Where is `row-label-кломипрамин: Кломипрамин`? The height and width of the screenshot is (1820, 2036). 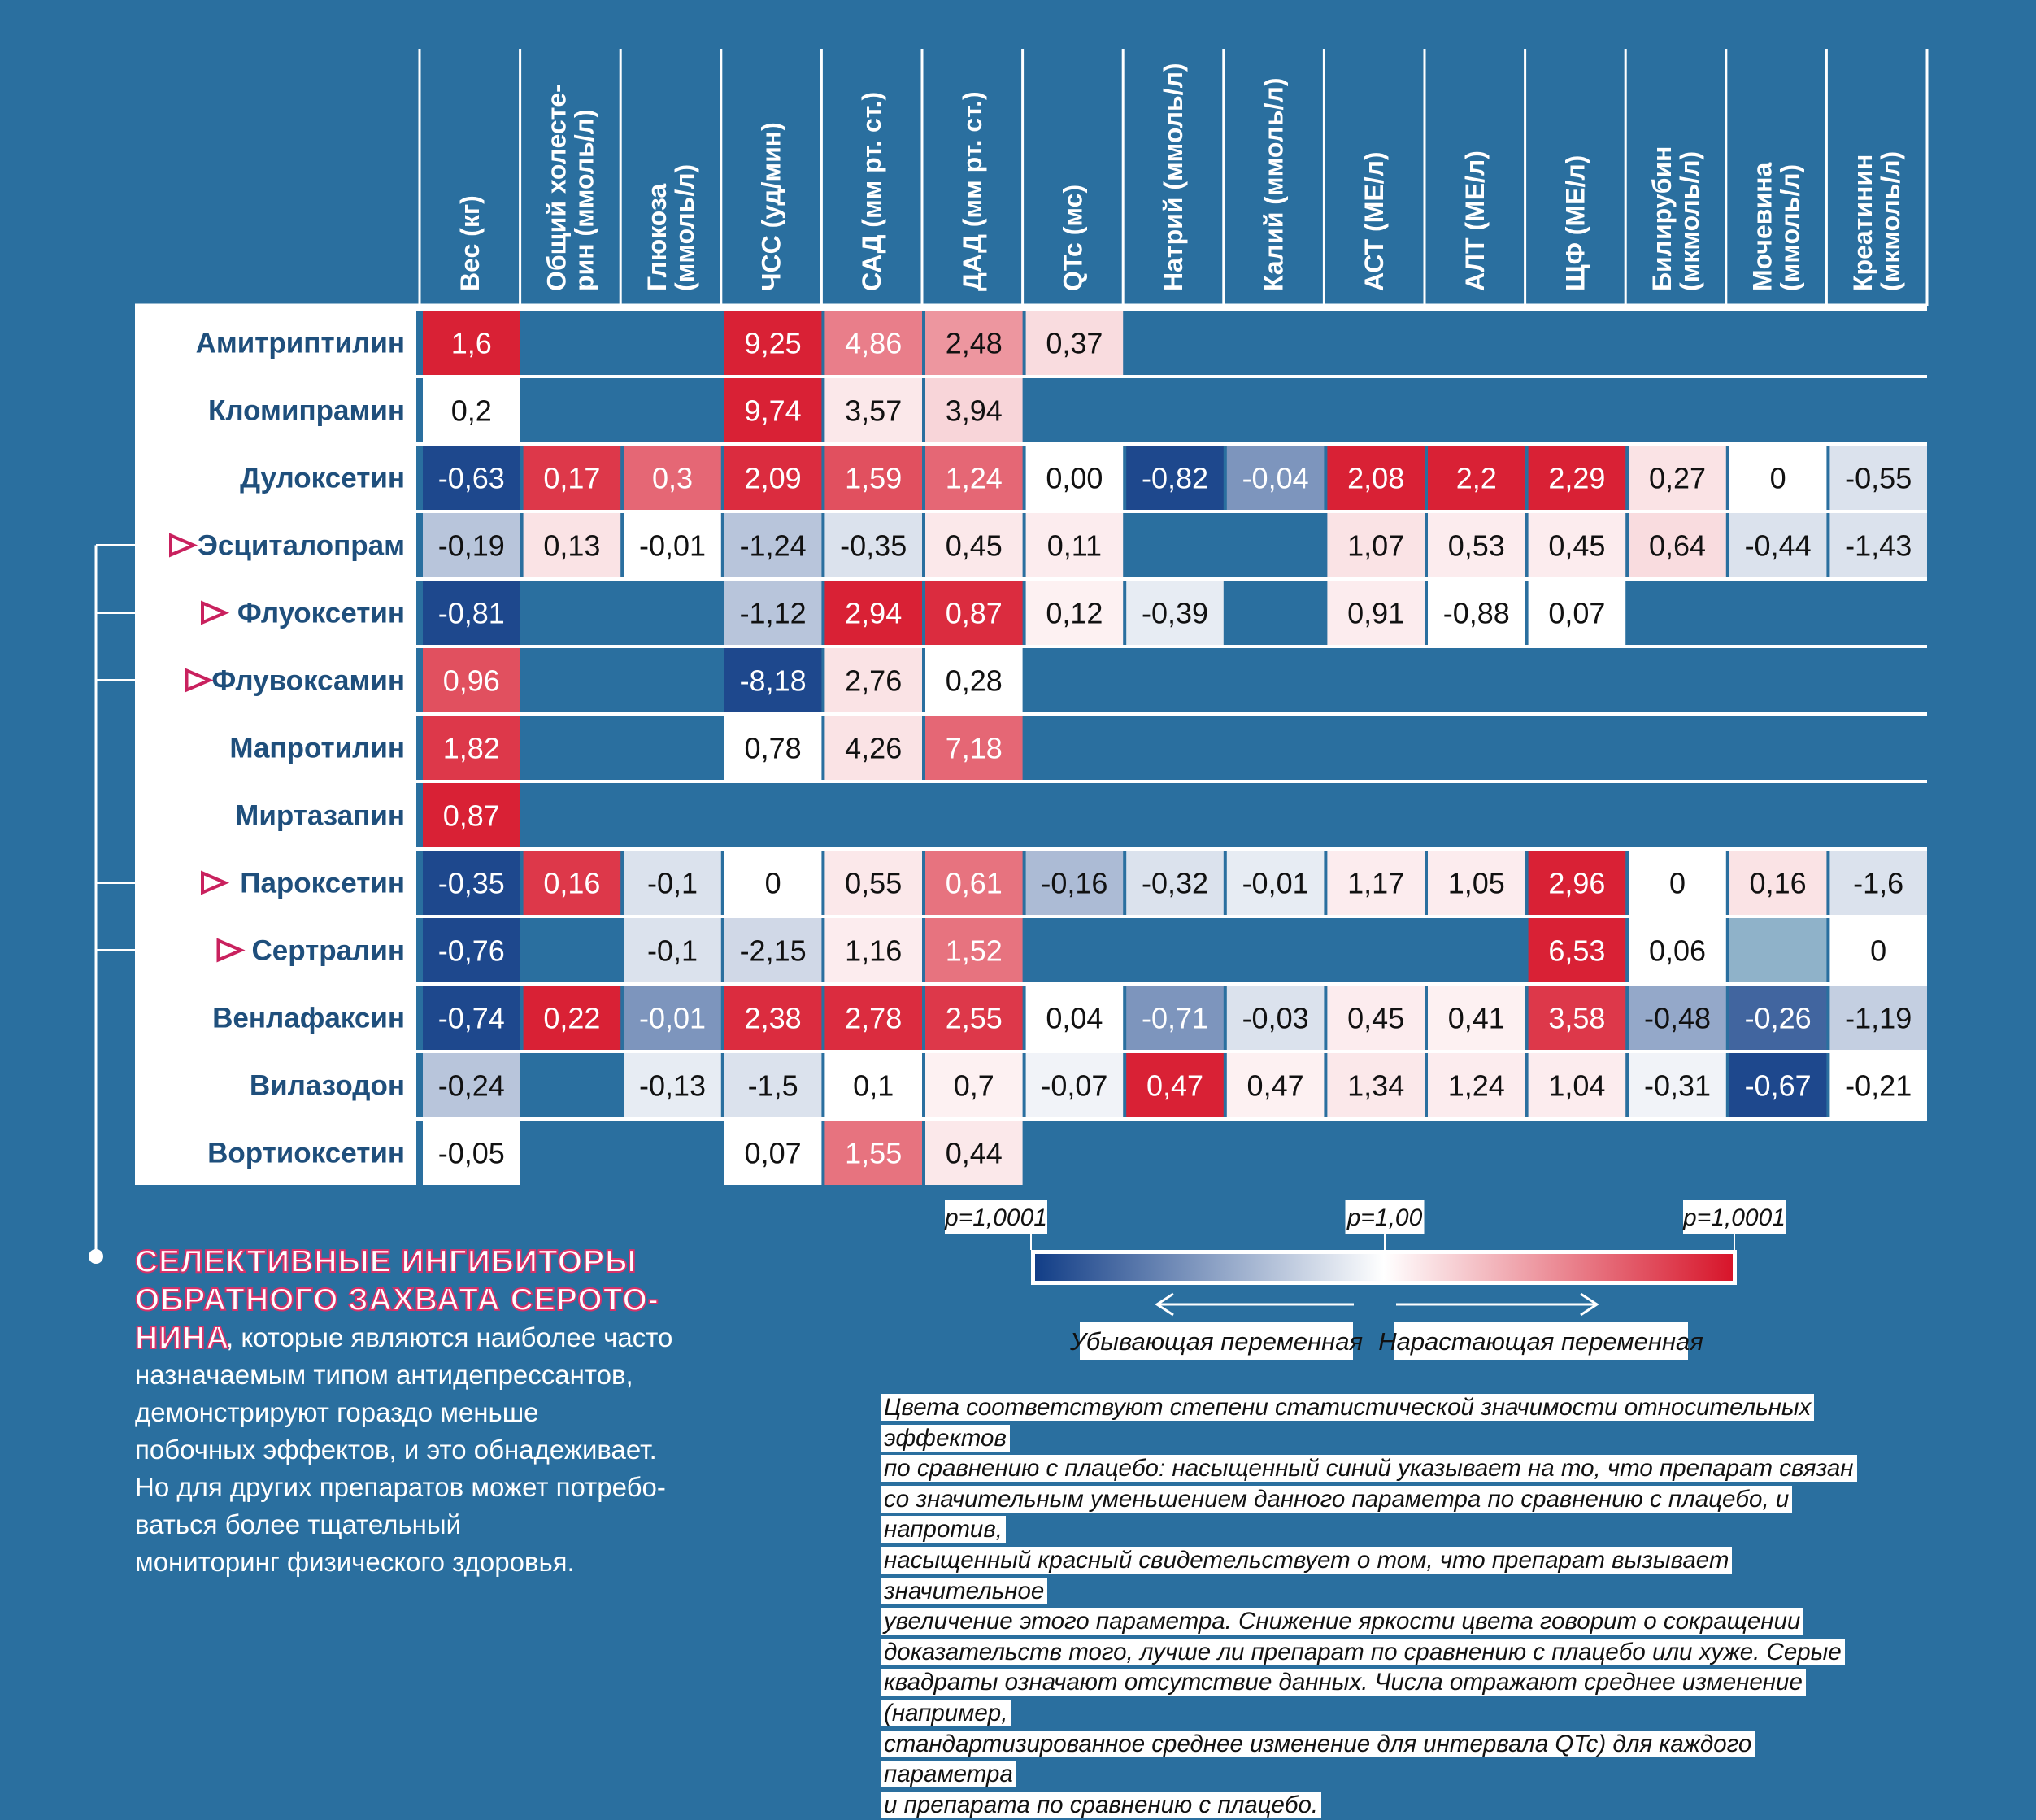 row-label-кломипрамин: Кломипрамин is located at coordinates (306, 411).